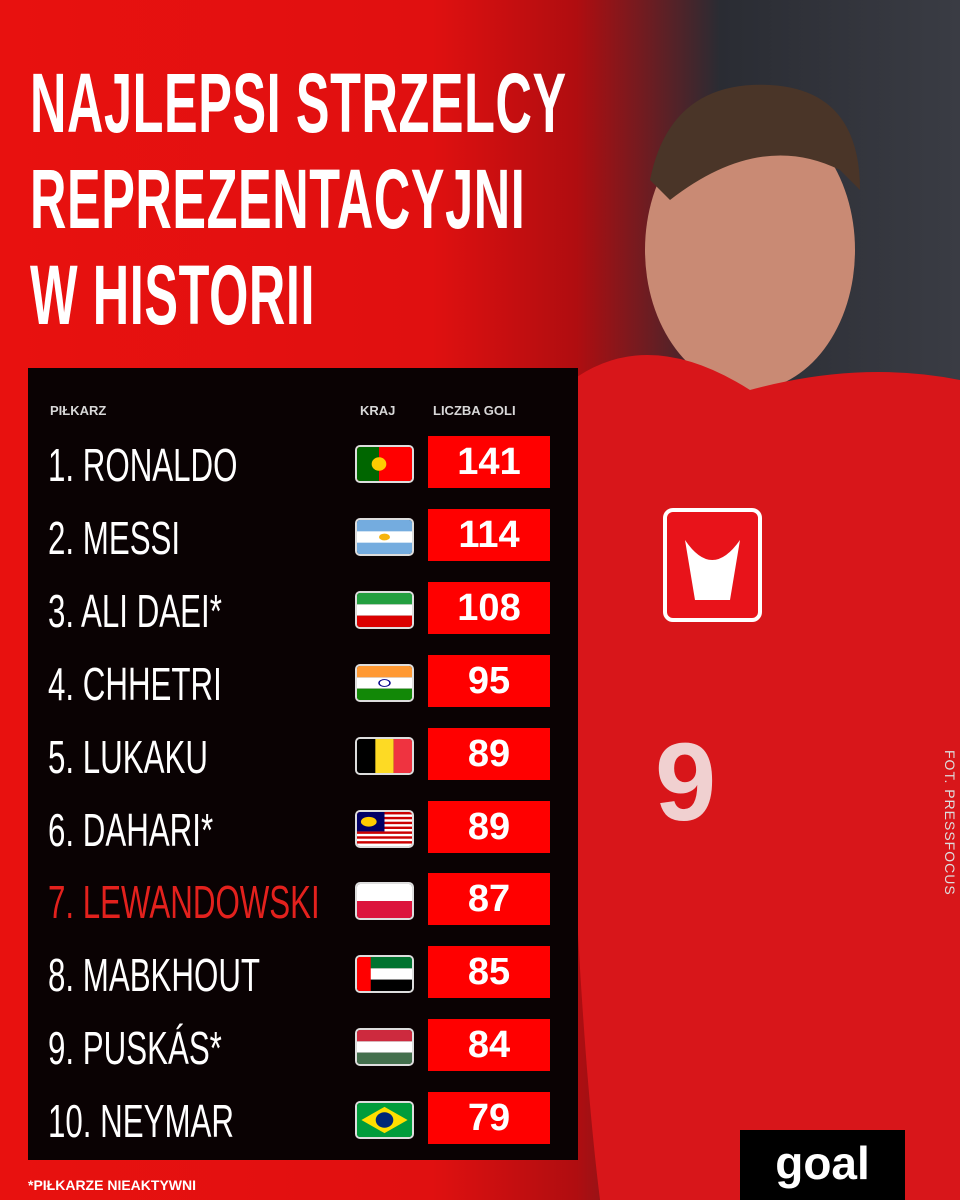 The image size is (960, 1200). What do you see at coordinates (384, 901) in the screenshot?
I see `poland-flag-icon` at bounding box center [384, 901].